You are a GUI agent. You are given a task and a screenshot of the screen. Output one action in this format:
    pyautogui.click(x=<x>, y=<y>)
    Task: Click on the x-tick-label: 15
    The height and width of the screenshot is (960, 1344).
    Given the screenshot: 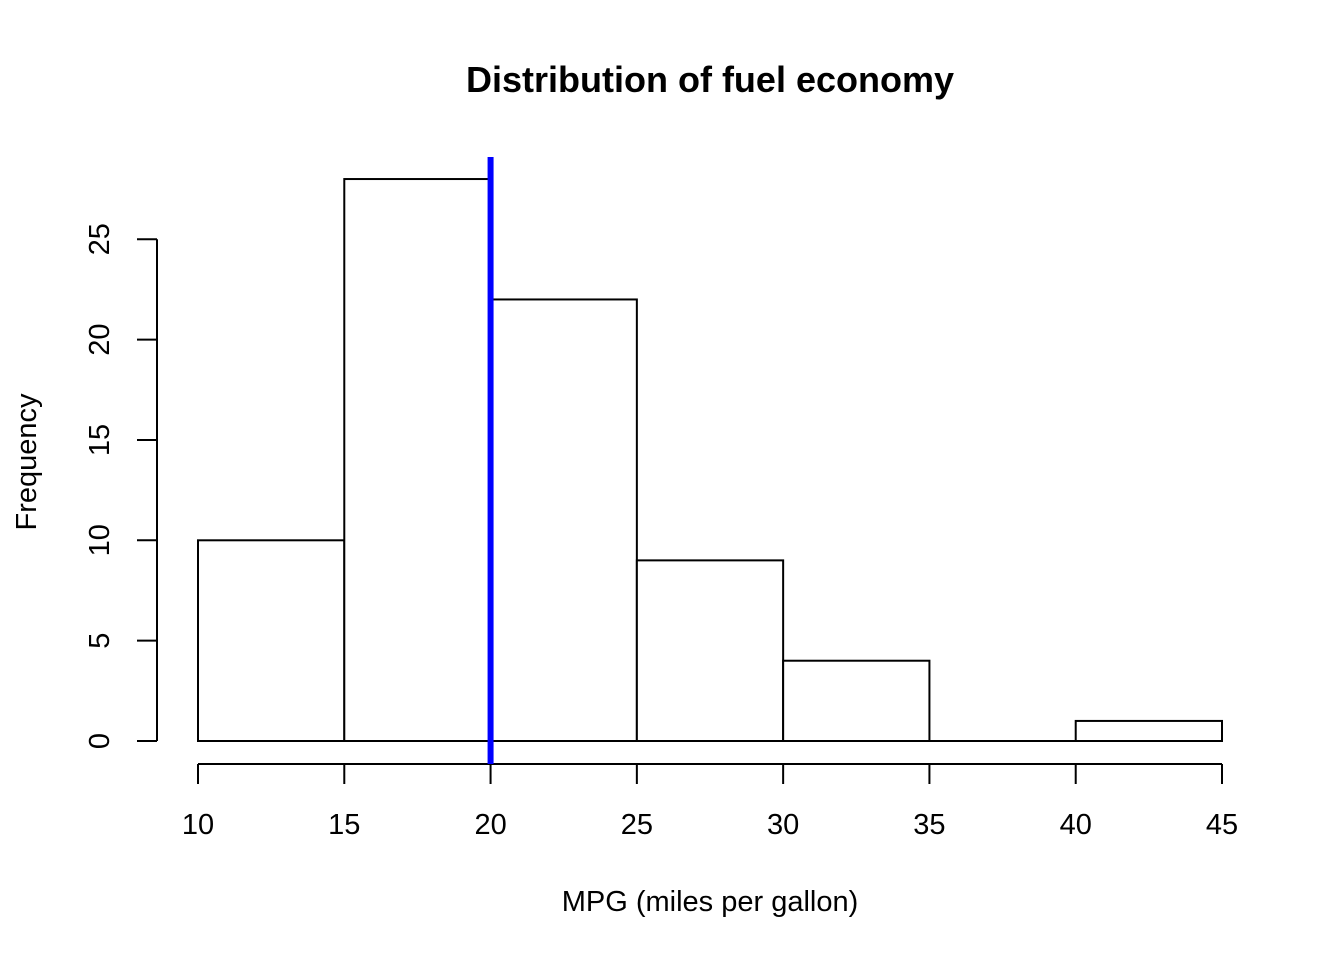 What is the action you would take?
    pyautogui.click(x=344, y=825)
    